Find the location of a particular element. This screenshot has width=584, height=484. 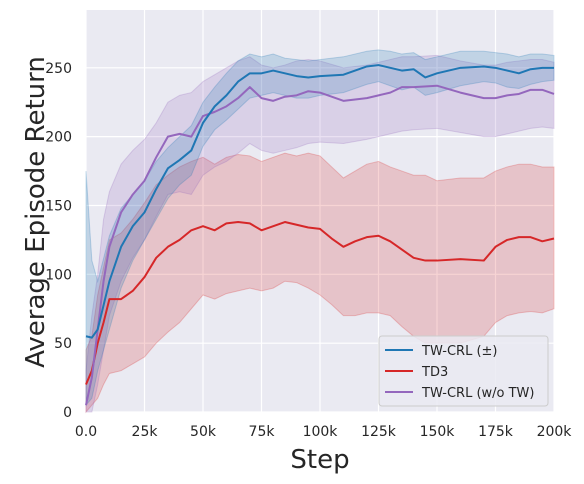

x-tick-labels: 0.0 25k 50k 75k 100k 125k 150k 175k 200k is located at coordinates (323, 432).